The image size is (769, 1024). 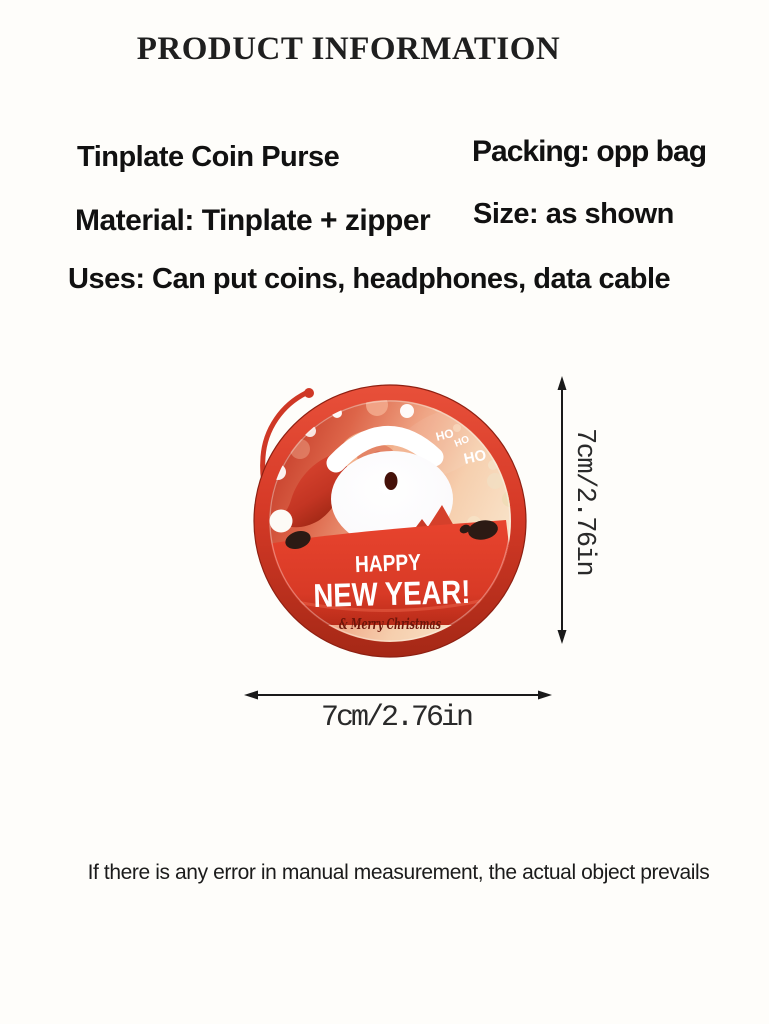 I want to click on ho-ho-ho-text: HO HO HO, so click(x=461, y=447).